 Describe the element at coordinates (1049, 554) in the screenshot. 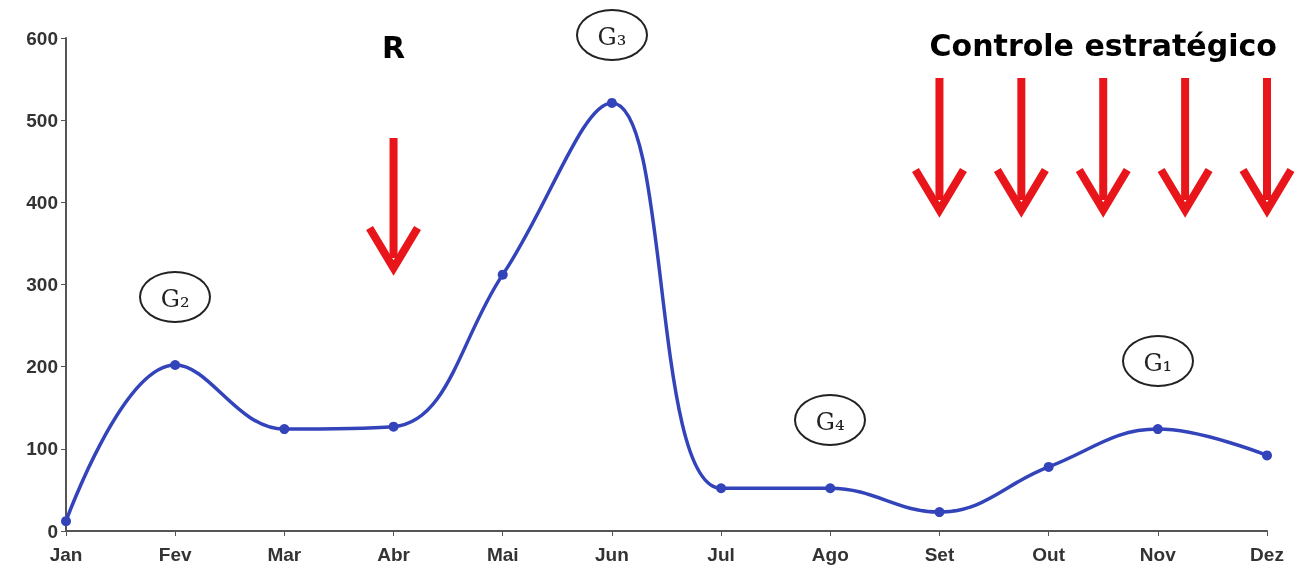

I see `x-tick-label: Out` at that location.